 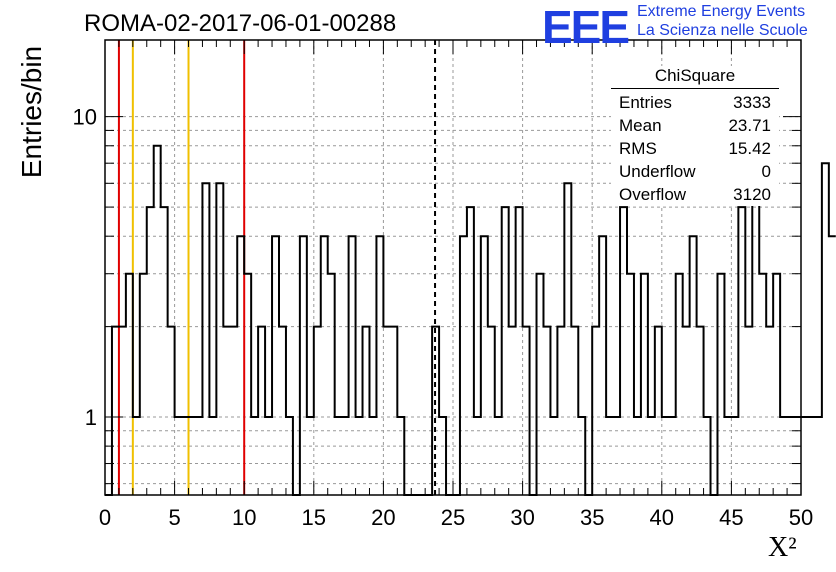 I want to click on x-tick-label: 50, so click(x=801, y=517).